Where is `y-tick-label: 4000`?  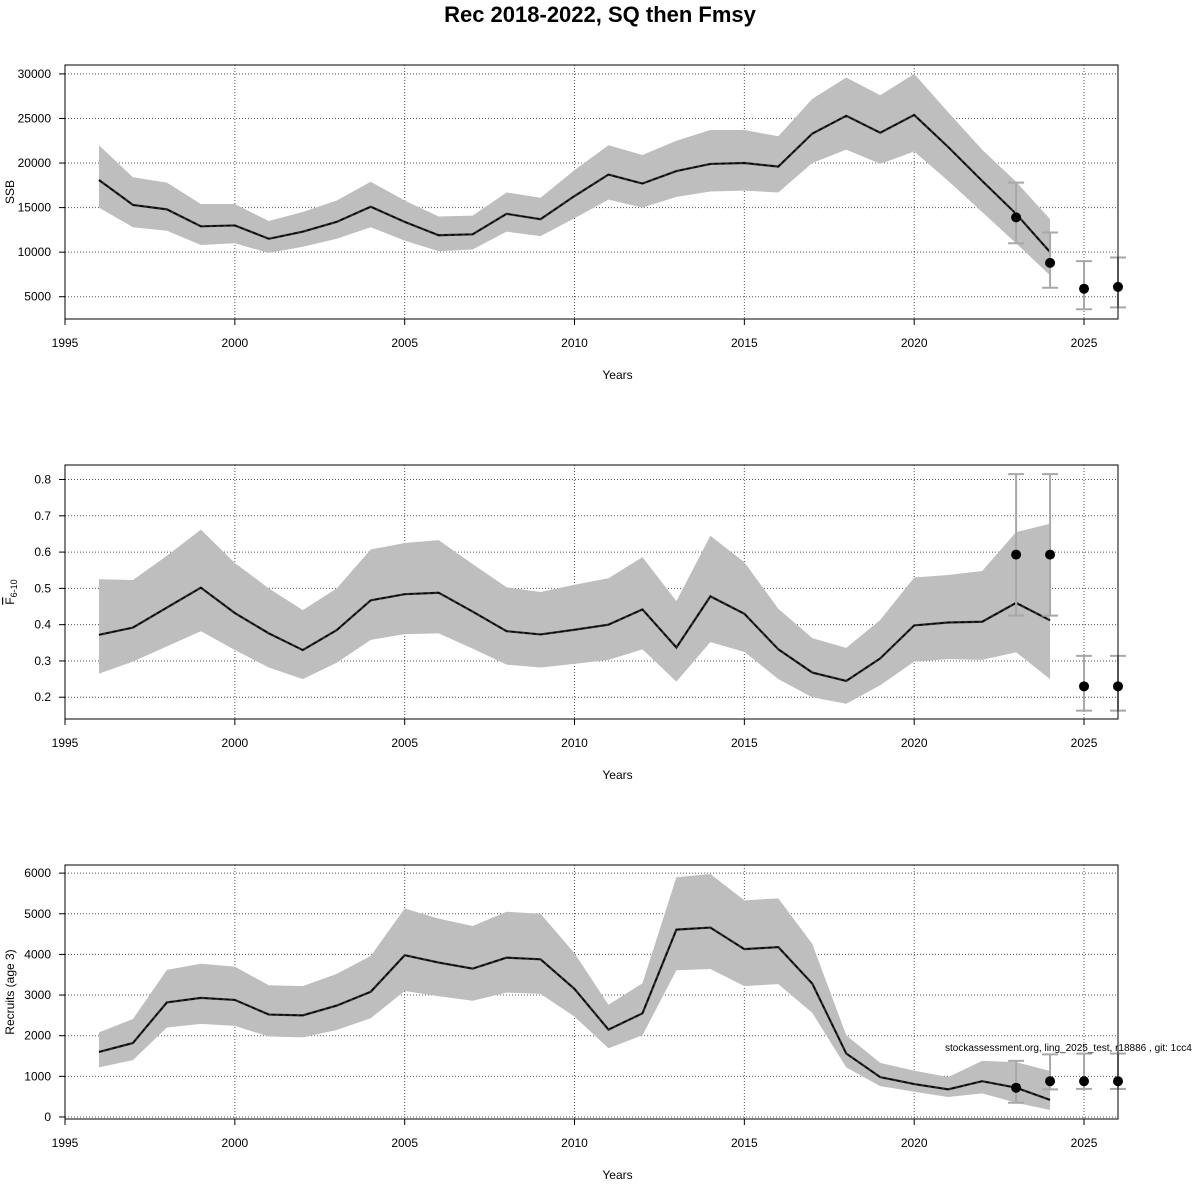
y-tick-label: 4000 is located at coordinates (37, 954).